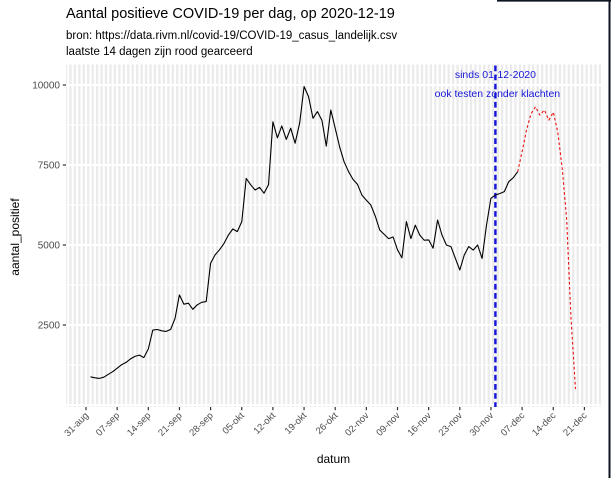 The image size is (611, 478). Describe the element at coordinates (513, 424) in the screenshot. I see `x-tick-label: 07-dec` at that location.